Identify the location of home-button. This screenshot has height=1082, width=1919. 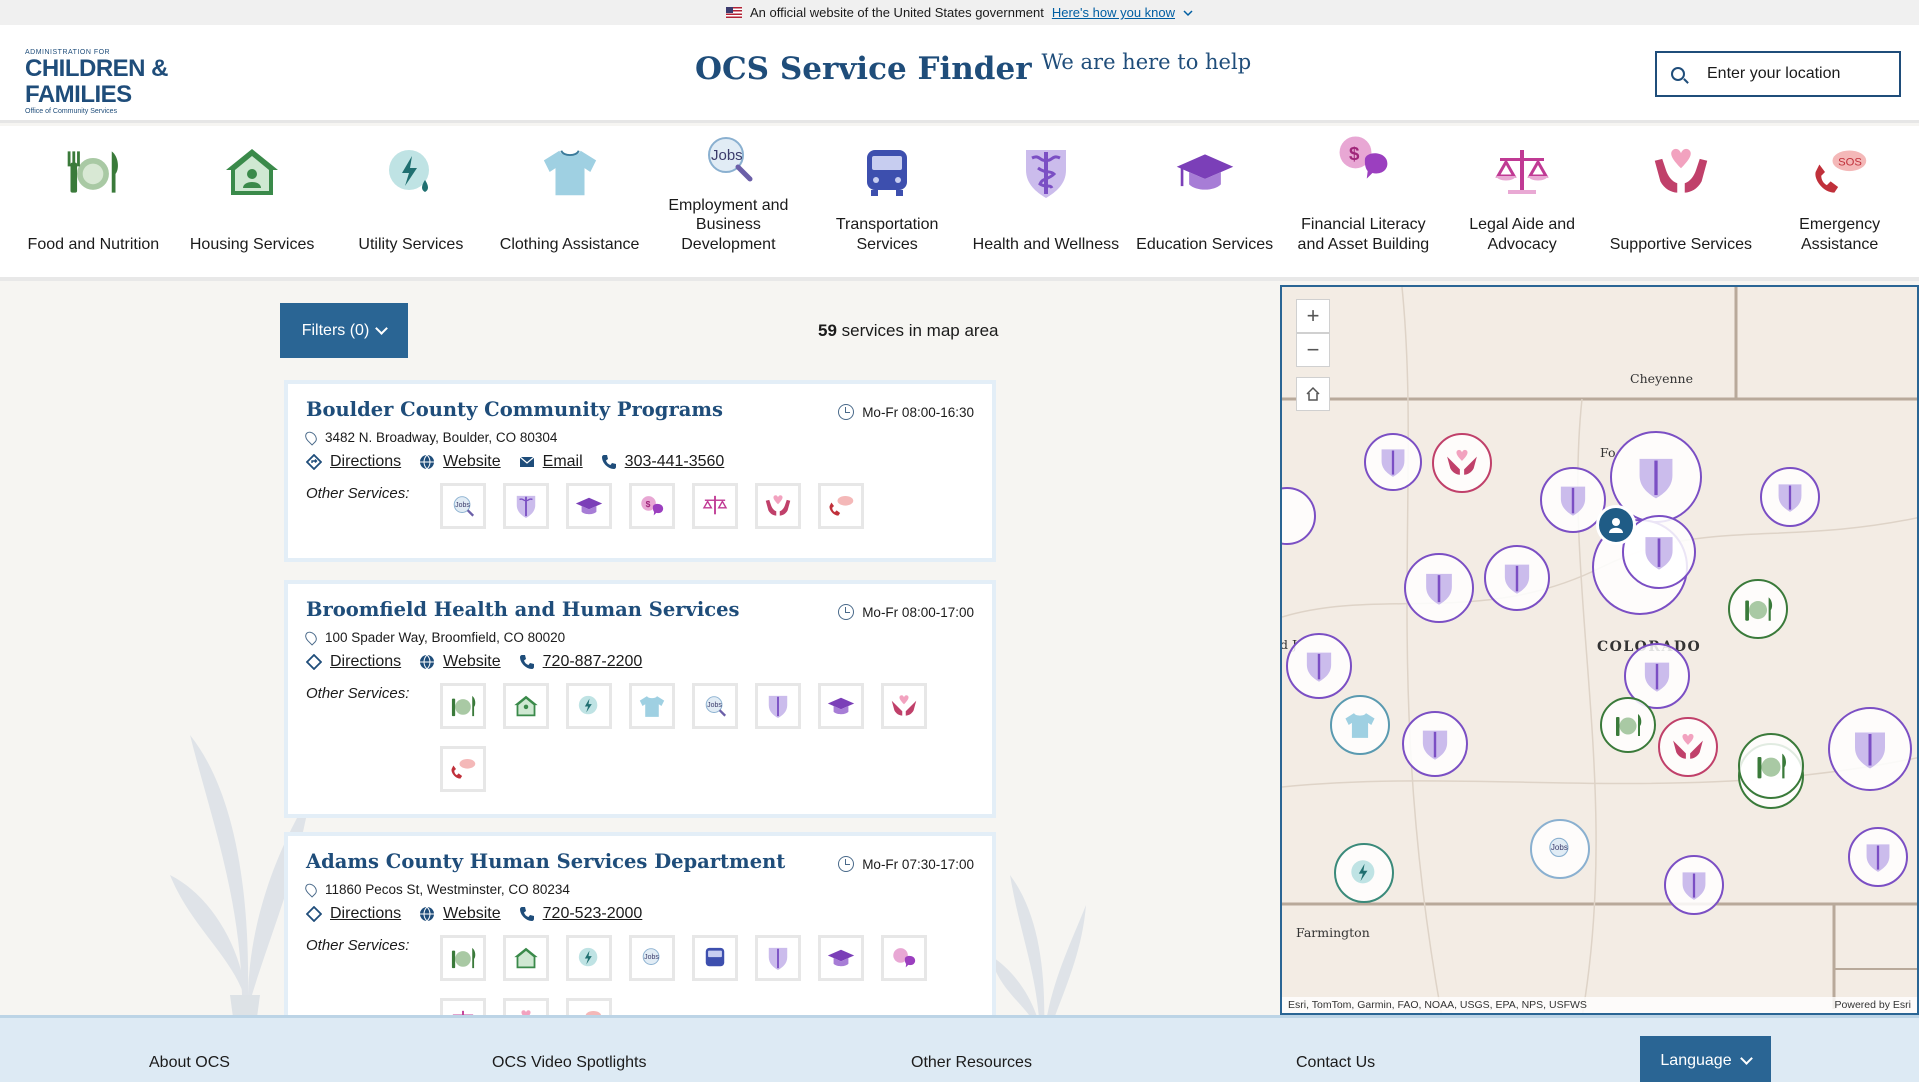
(1313, 394).